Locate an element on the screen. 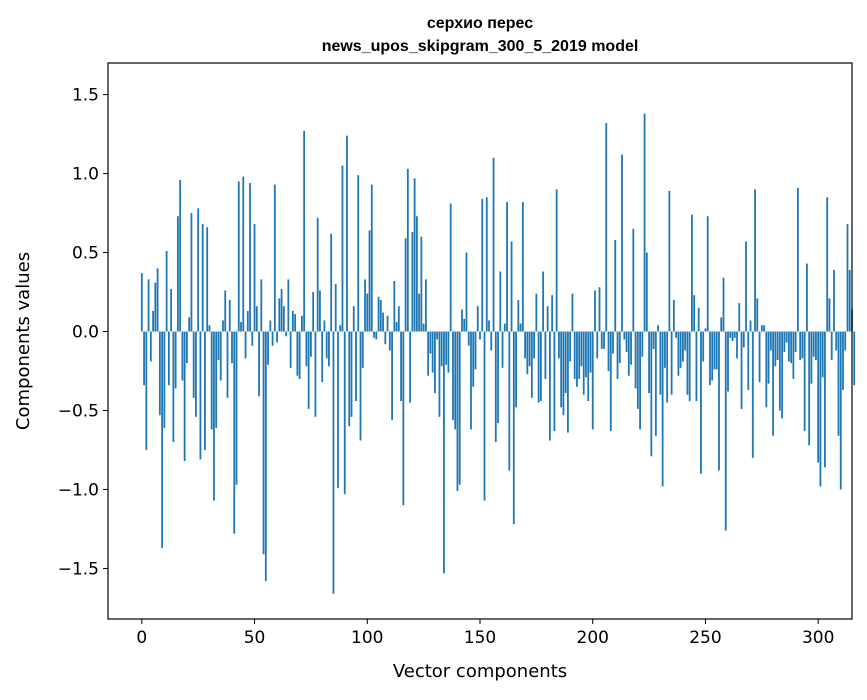 The height and width of the screenshot is (700, 867). y-tick-label: 1.0 is located at coordinates (85, 175).